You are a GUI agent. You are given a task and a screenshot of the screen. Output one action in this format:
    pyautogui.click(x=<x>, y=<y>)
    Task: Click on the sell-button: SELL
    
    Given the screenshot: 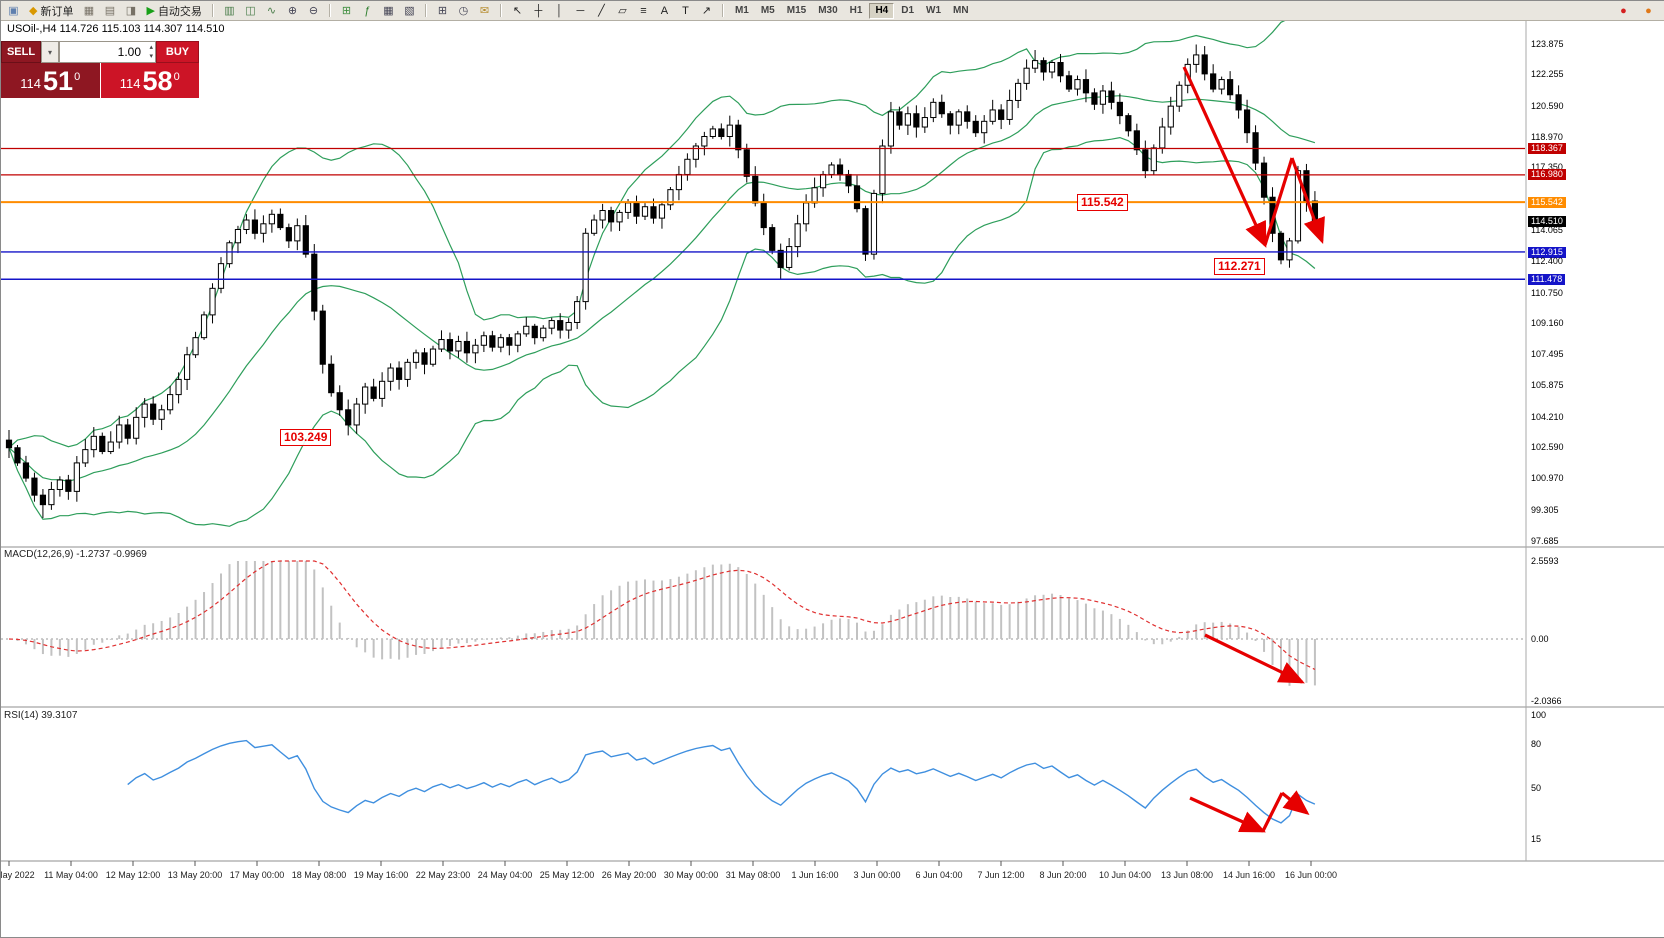 What is the action you would take?
    pyautogui.click(x=21, y=52)
    